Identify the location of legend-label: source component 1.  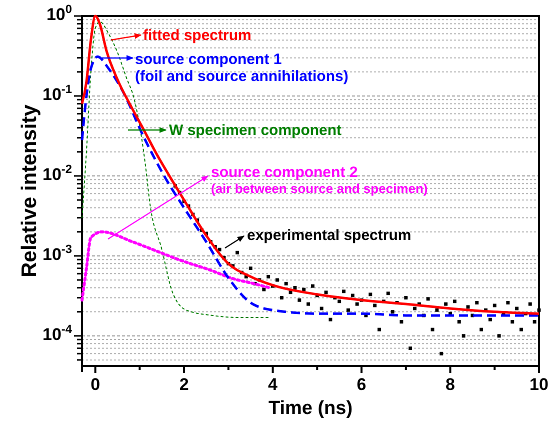
(208, 59).